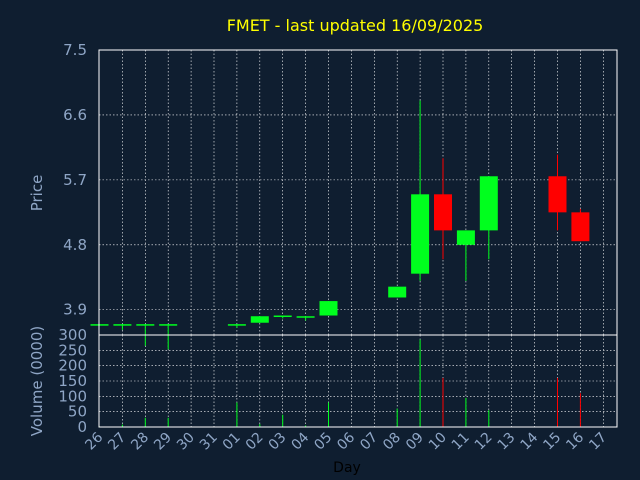  What do you see at coordinates (72, 366) in the screenshot?
I see `volume-tick-label: 200` at bounding box center [72, 366].